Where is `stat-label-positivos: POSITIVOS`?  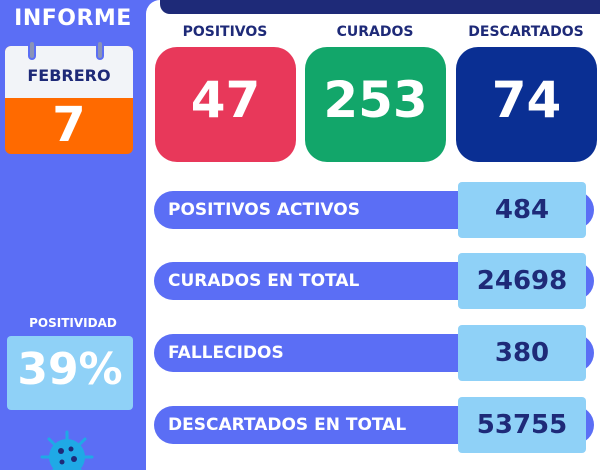
stat-label-positivos: POSITIVOS is located at coordinates (225, 32).